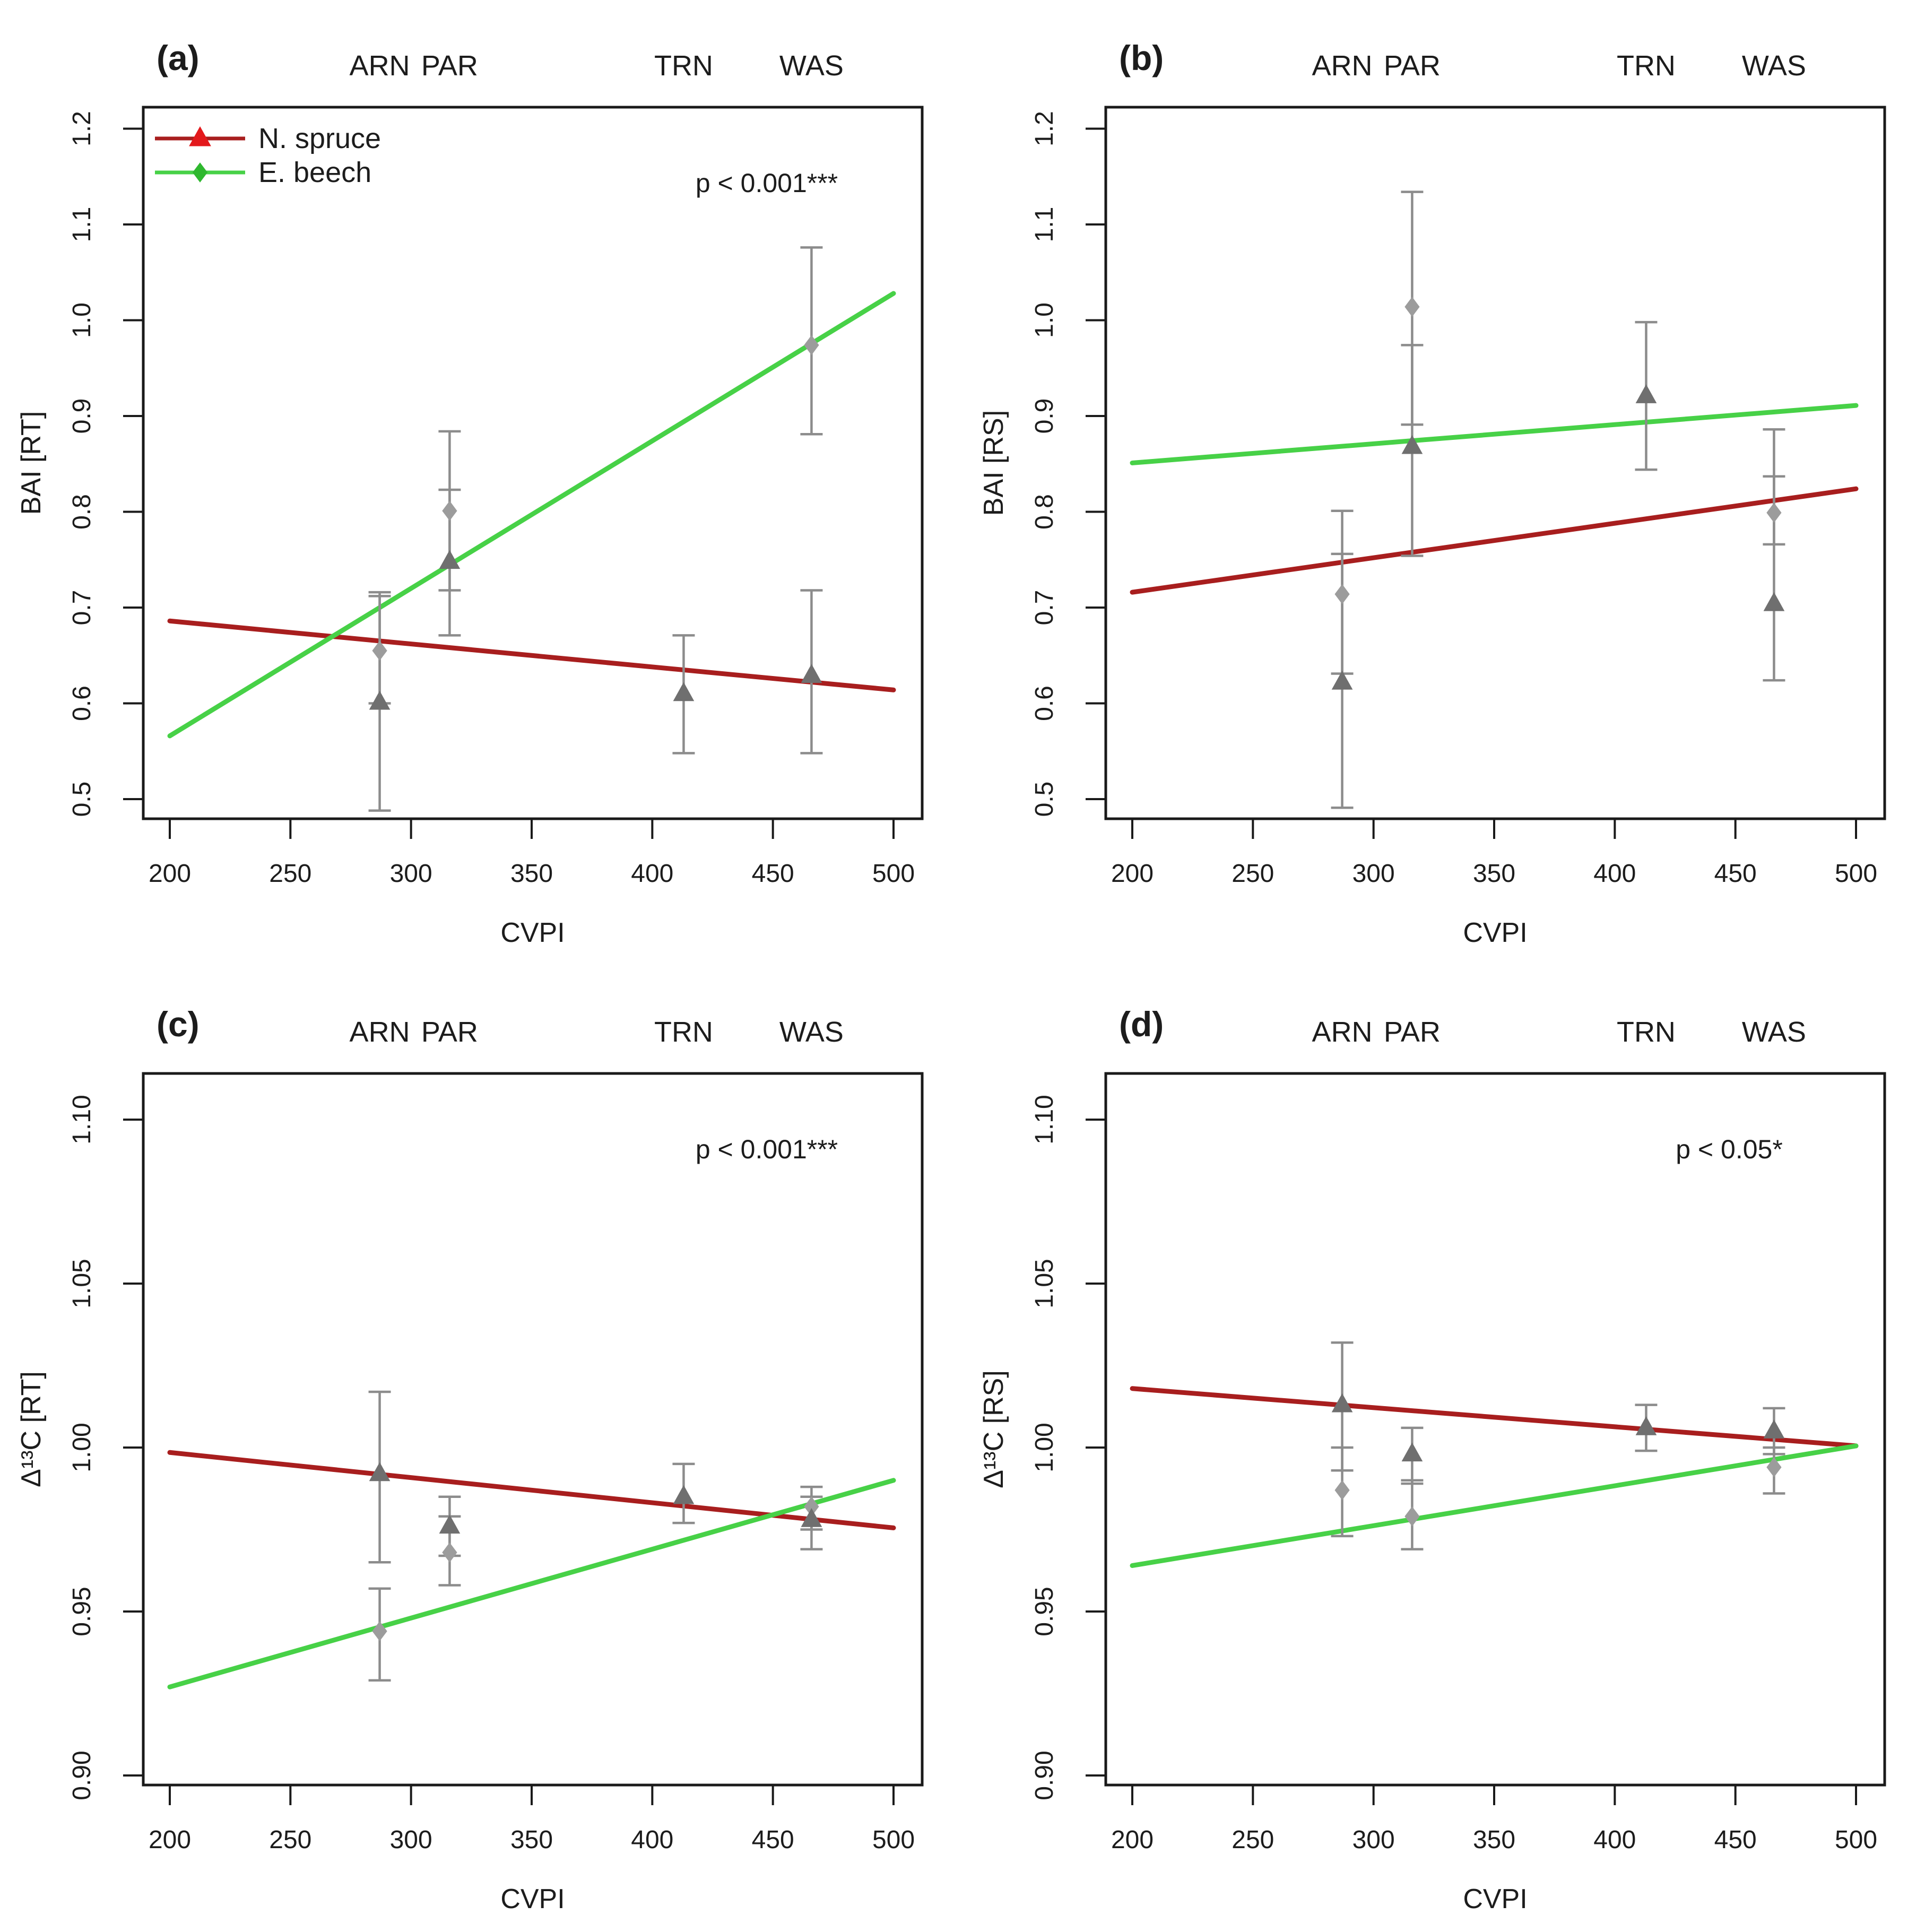 The height and width of the screenshot is (1932, 1925). I want to click on y-axis-tick-label: 0.95, so click(1044, 1611).